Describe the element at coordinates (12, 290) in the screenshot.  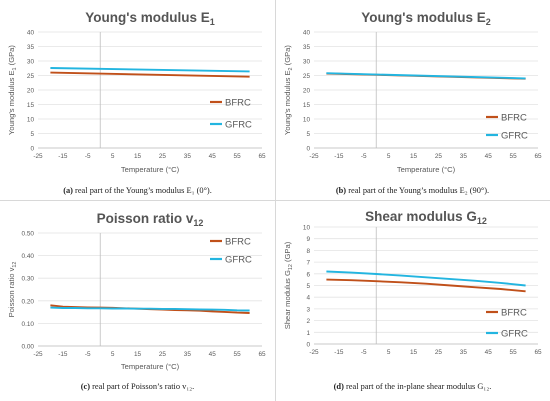
I see `y-axis-label: Poisson ratio v12` at that location.